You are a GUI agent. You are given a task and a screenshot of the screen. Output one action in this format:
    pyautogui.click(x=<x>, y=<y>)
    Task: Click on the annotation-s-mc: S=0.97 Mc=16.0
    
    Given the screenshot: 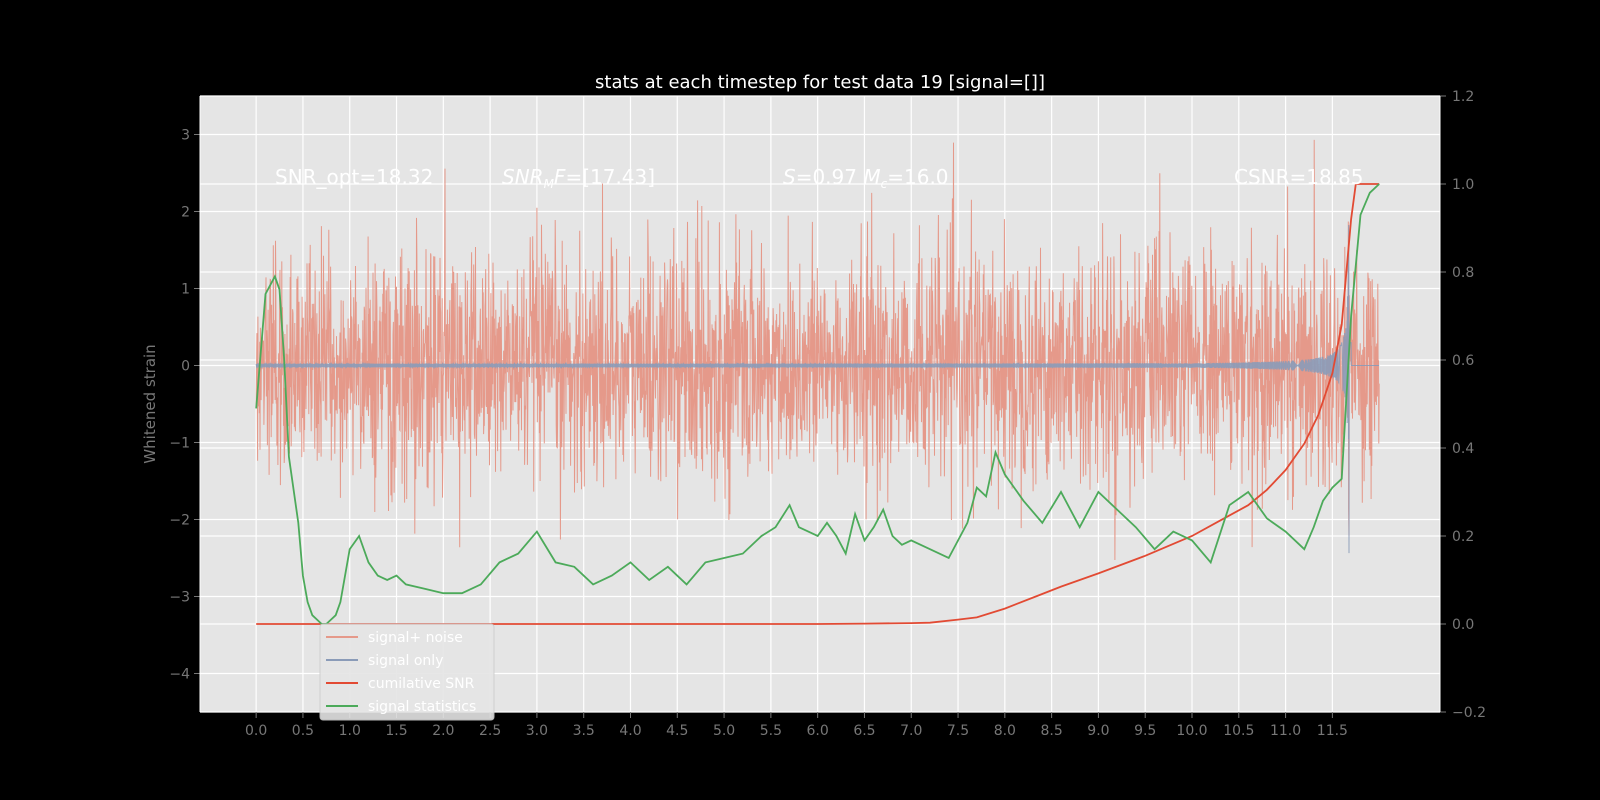 What is the action you would take?
    pyautogui.click(x=866, y=178)
    